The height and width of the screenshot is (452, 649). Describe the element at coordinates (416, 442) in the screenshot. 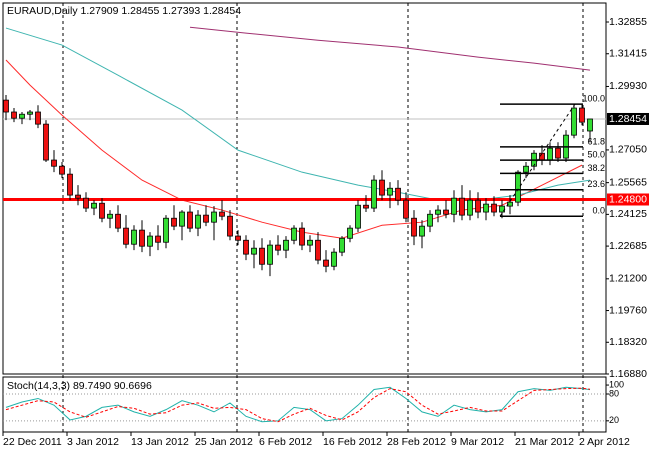

I see `x-tick-label: 28 Feb 2012` at that location.